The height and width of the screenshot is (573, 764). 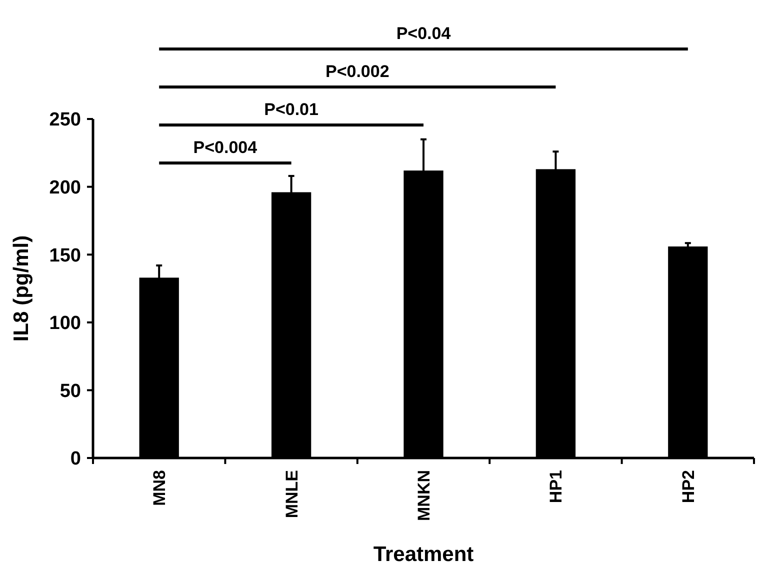 What do you see at coordinates (65, 120) in the screenshot?
I see `y-tick-label: 250` at bounding box center [65, 120].